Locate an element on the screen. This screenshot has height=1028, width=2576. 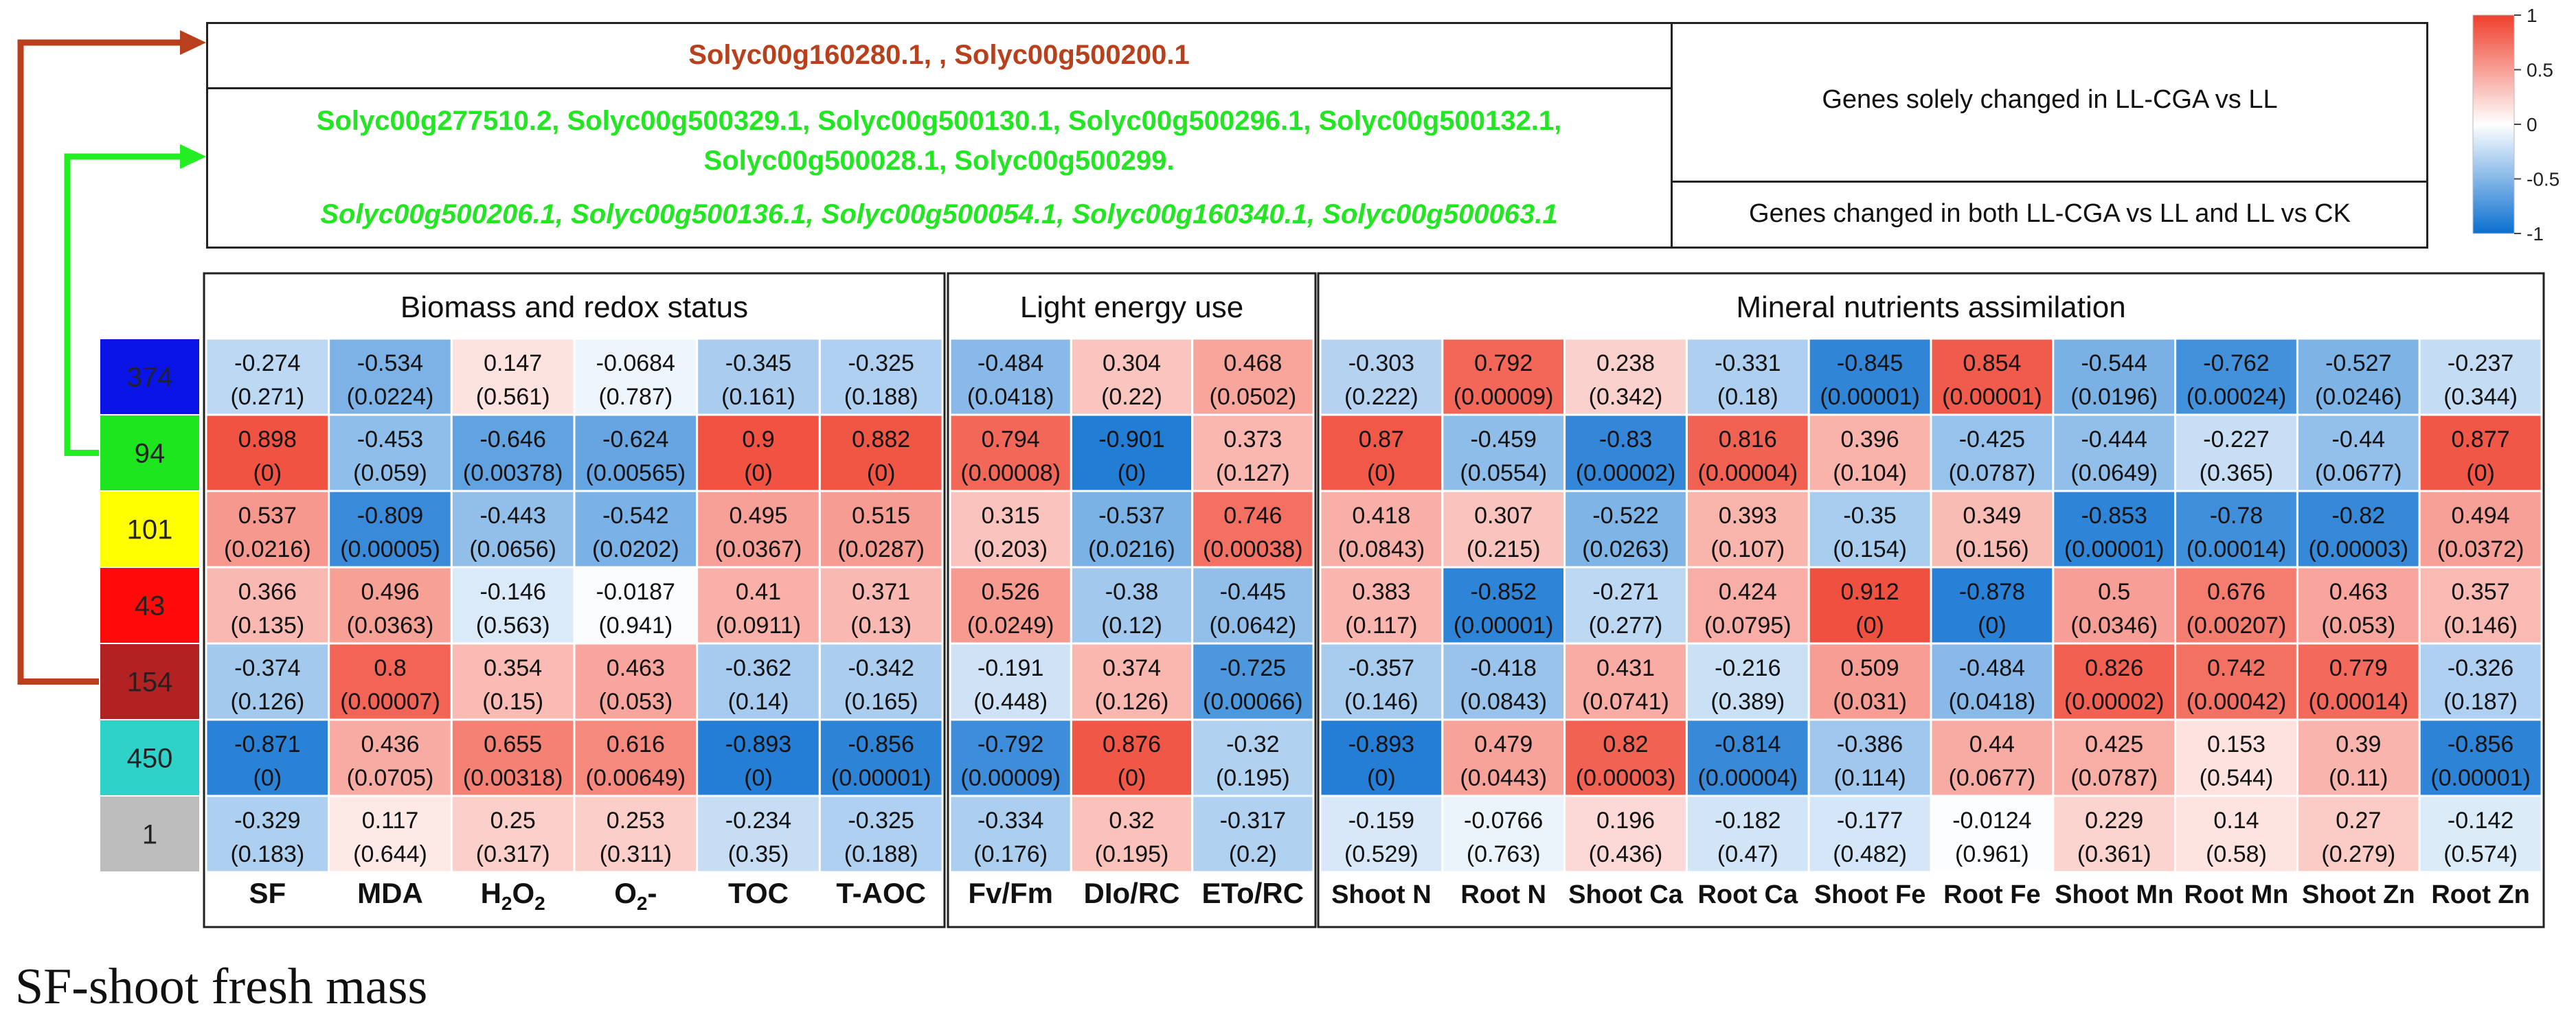
cell-pvalue: (0.00565) is located at coordinates (636, 473).